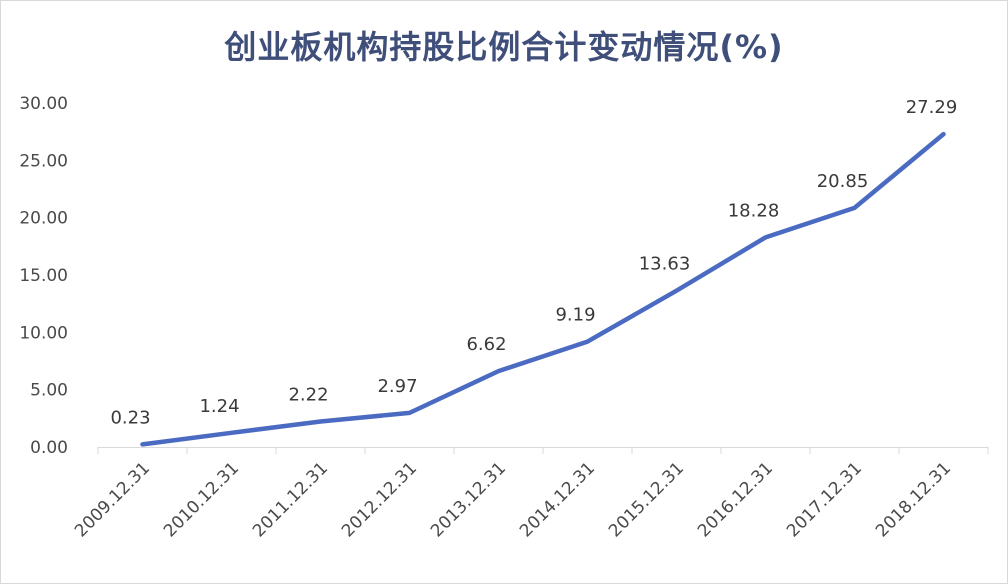  I want to click on x-axis-ticks, so click(543, 450).